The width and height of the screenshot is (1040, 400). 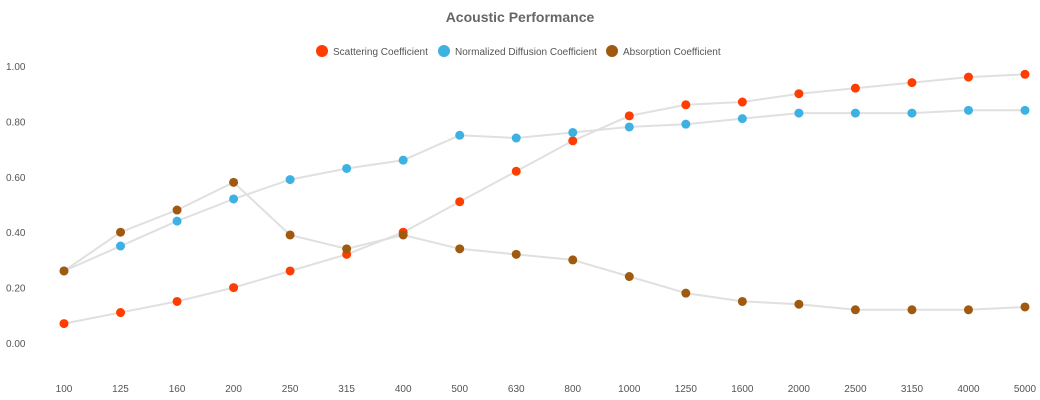 What do you see at coordinates (233, 389) in the screenshot?
I see `x-tick-label: 200` at bounding box center [233, 389].